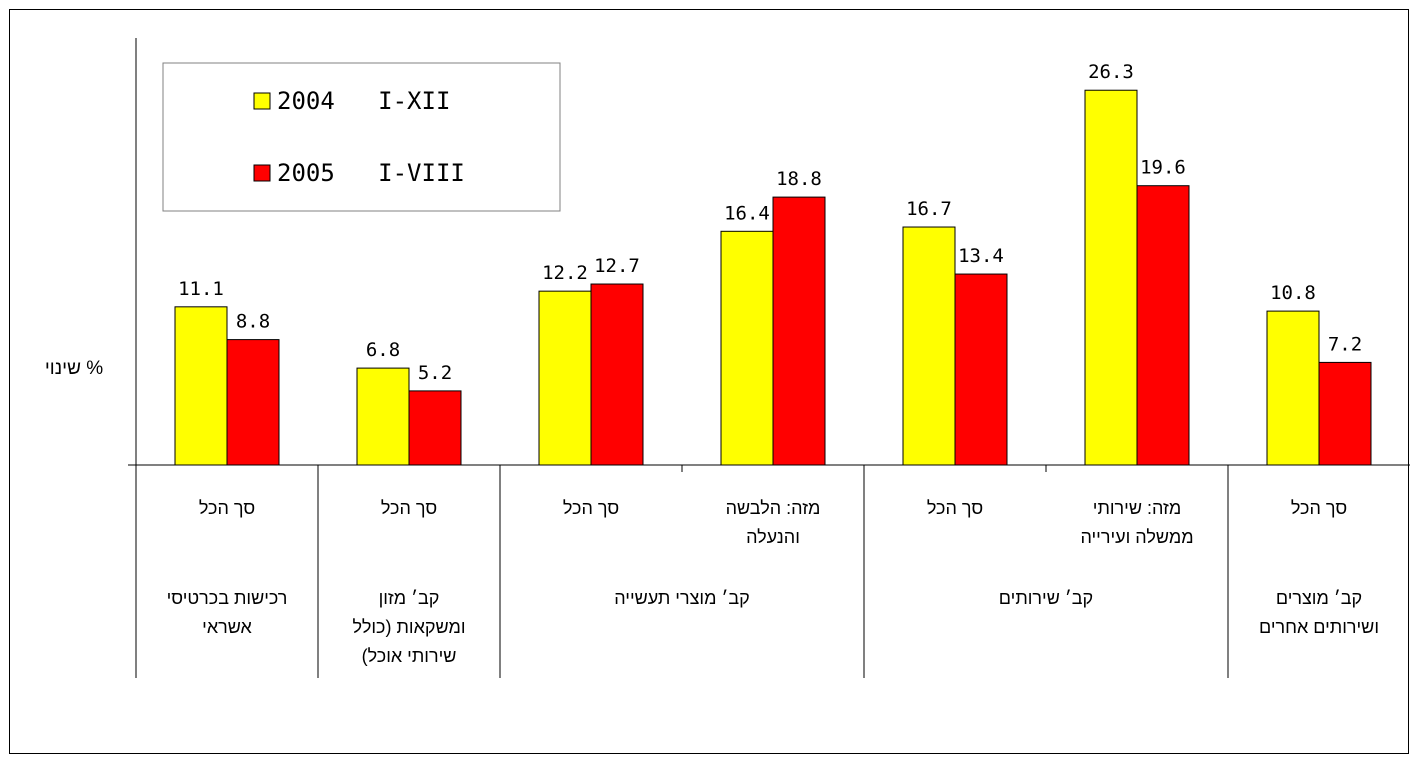  What do you see at coordinates (565, 273) in the screenshot?
I see `data-label: 12.2` at bounding box center [565, 273].